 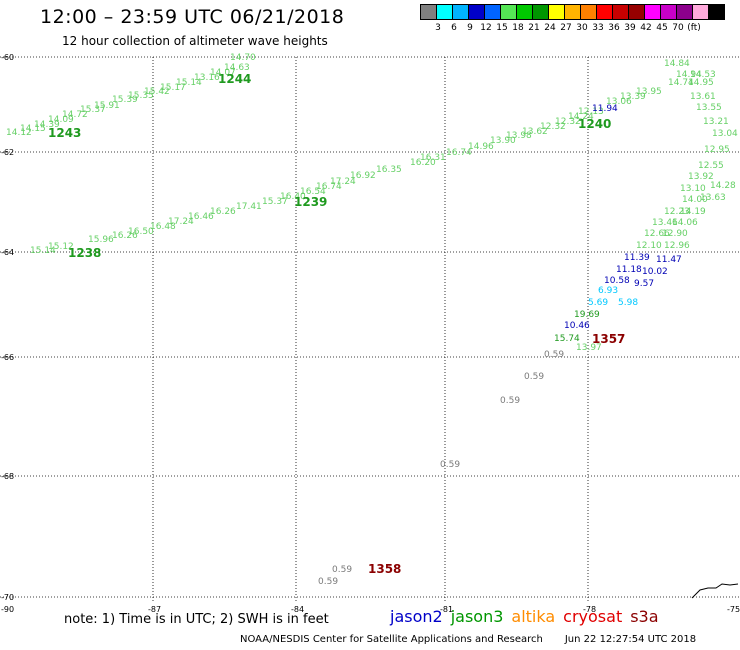 What do you see at coordinates (644, 284) in the screenshot?
I see `wave-height-value: 9.57` at bounding box center [644, 284].